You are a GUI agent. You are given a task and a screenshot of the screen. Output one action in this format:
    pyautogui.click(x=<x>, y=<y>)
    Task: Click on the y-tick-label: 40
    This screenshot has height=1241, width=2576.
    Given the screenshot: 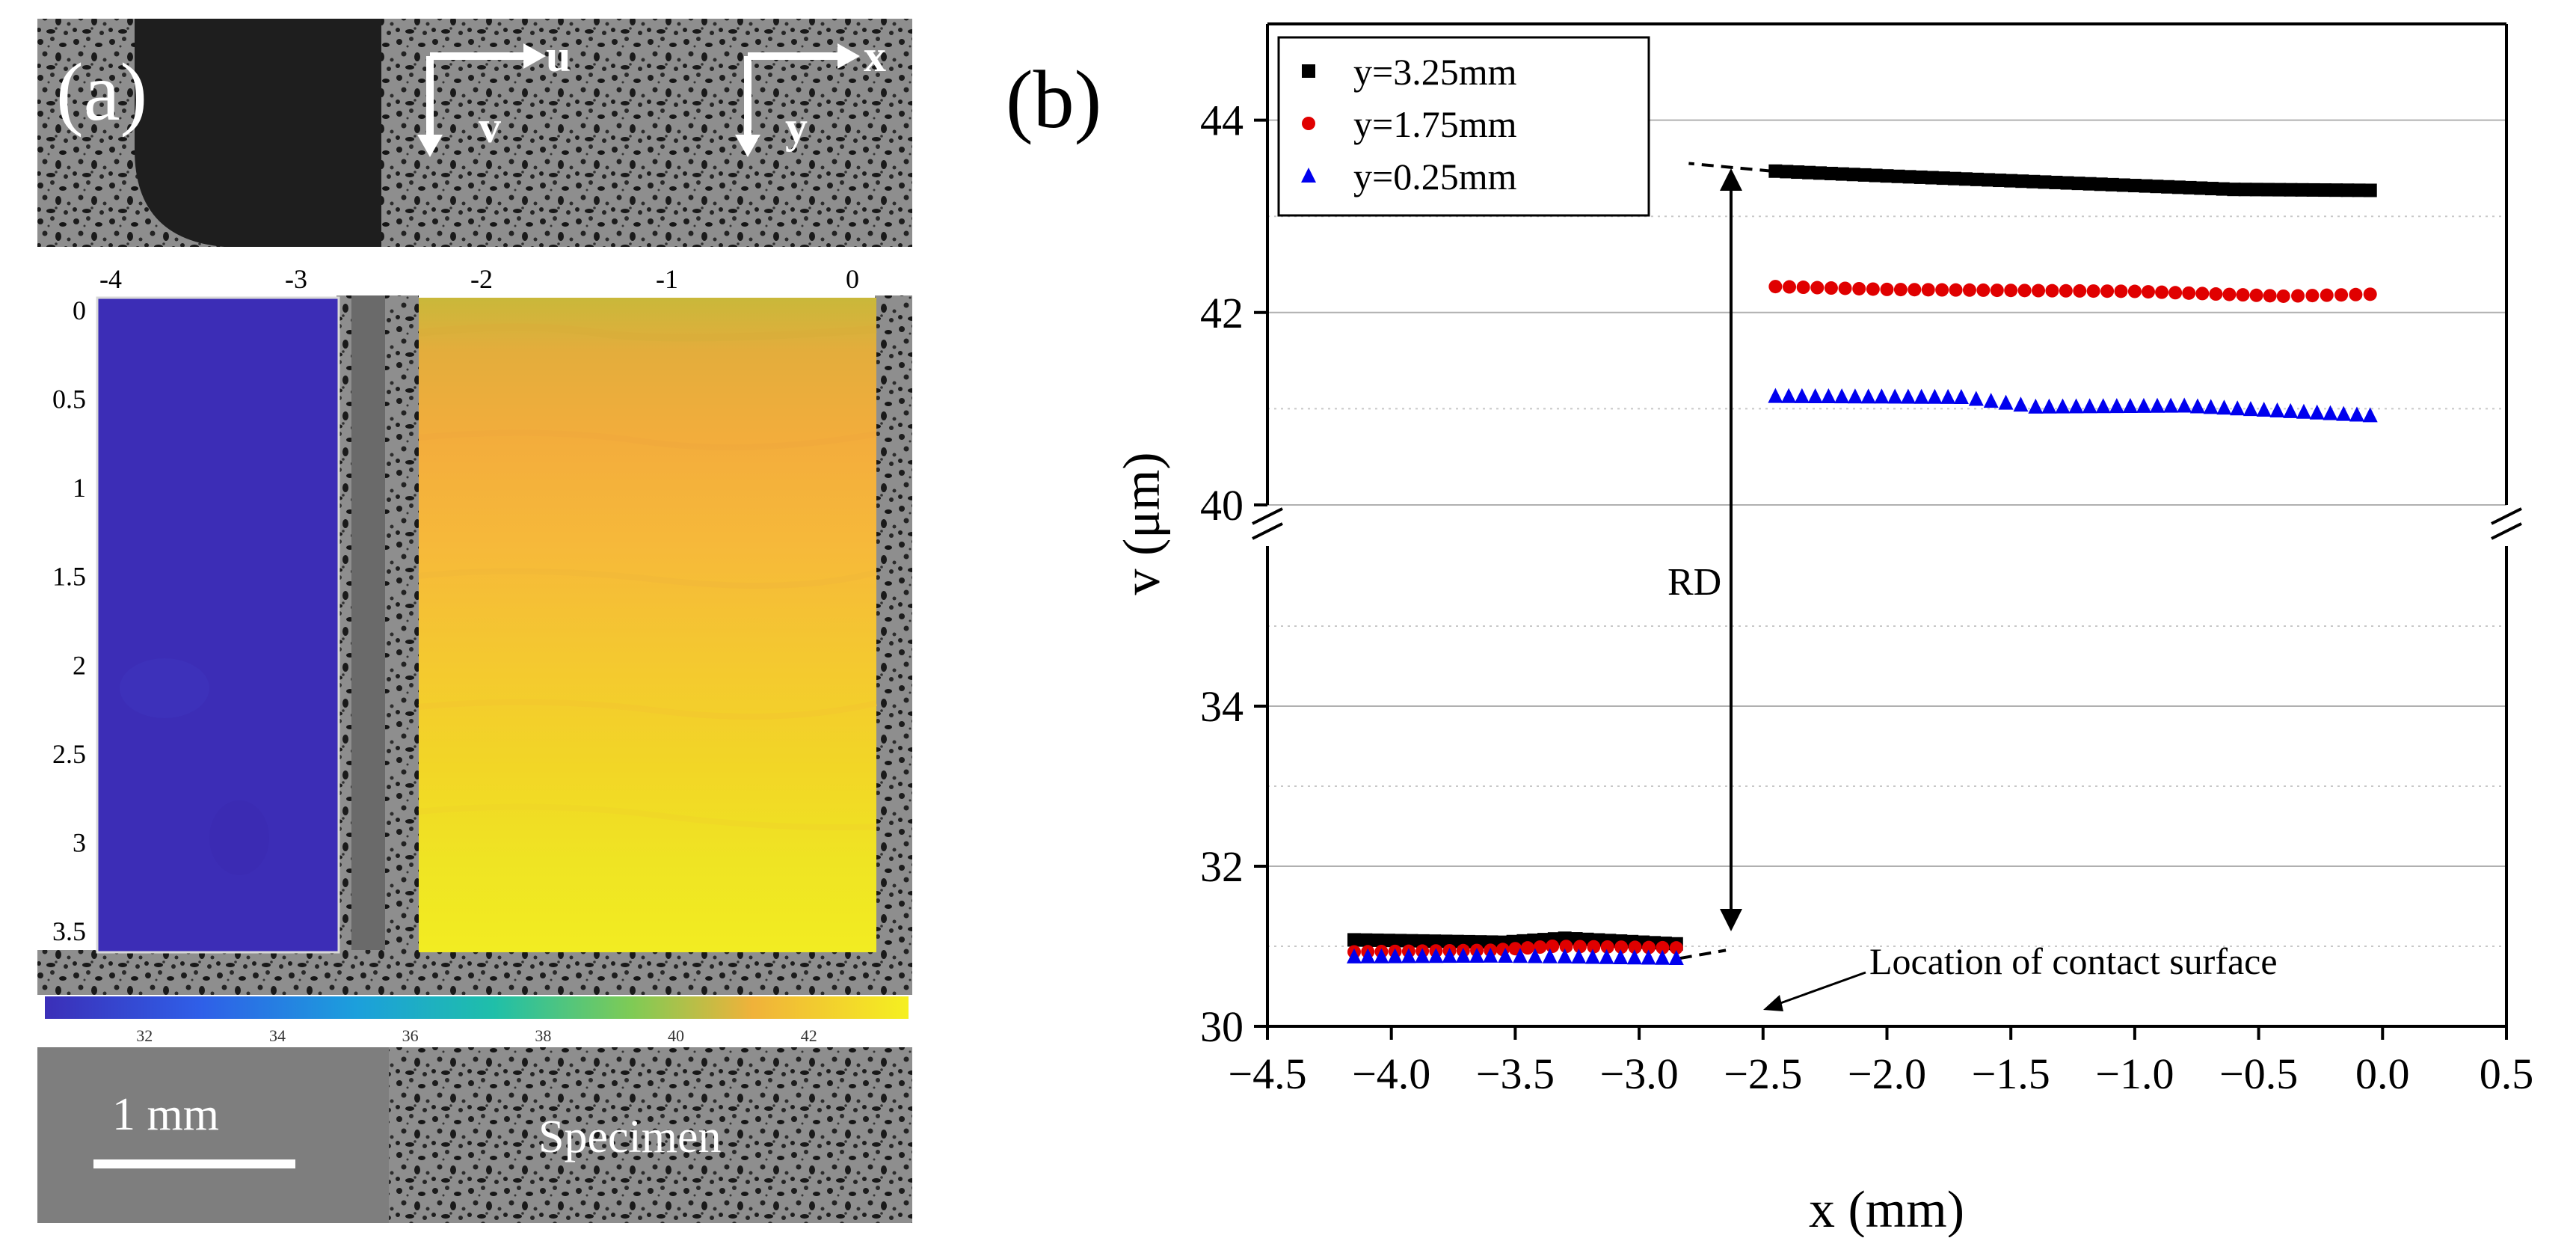 What is the action you would take?
    pyautogui.click(x=1222, y=506)
    